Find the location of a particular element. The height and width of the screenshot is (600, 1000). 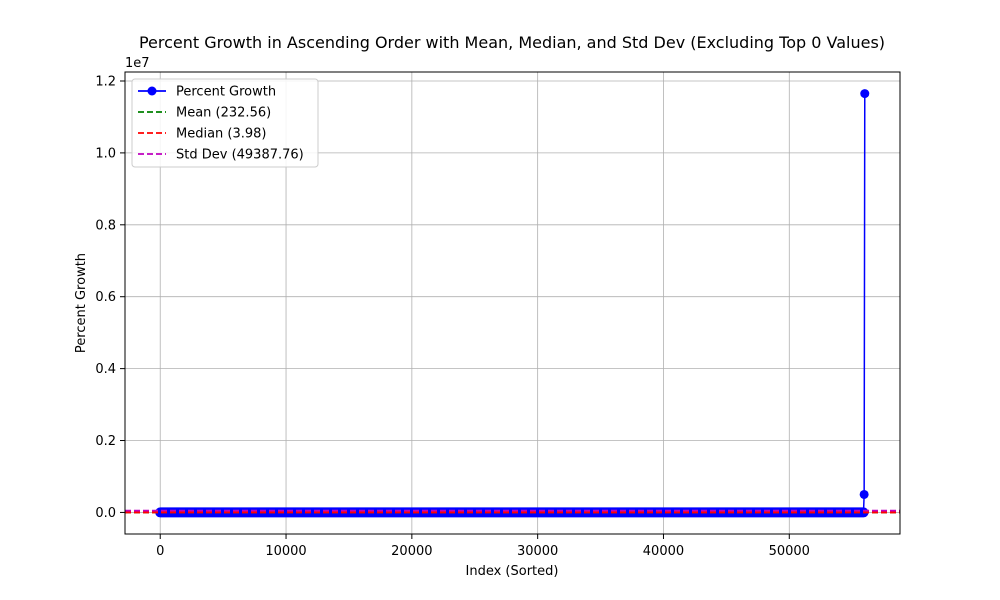

x-axis-title: Index (Sorted) is located at coordinates (512, 571).